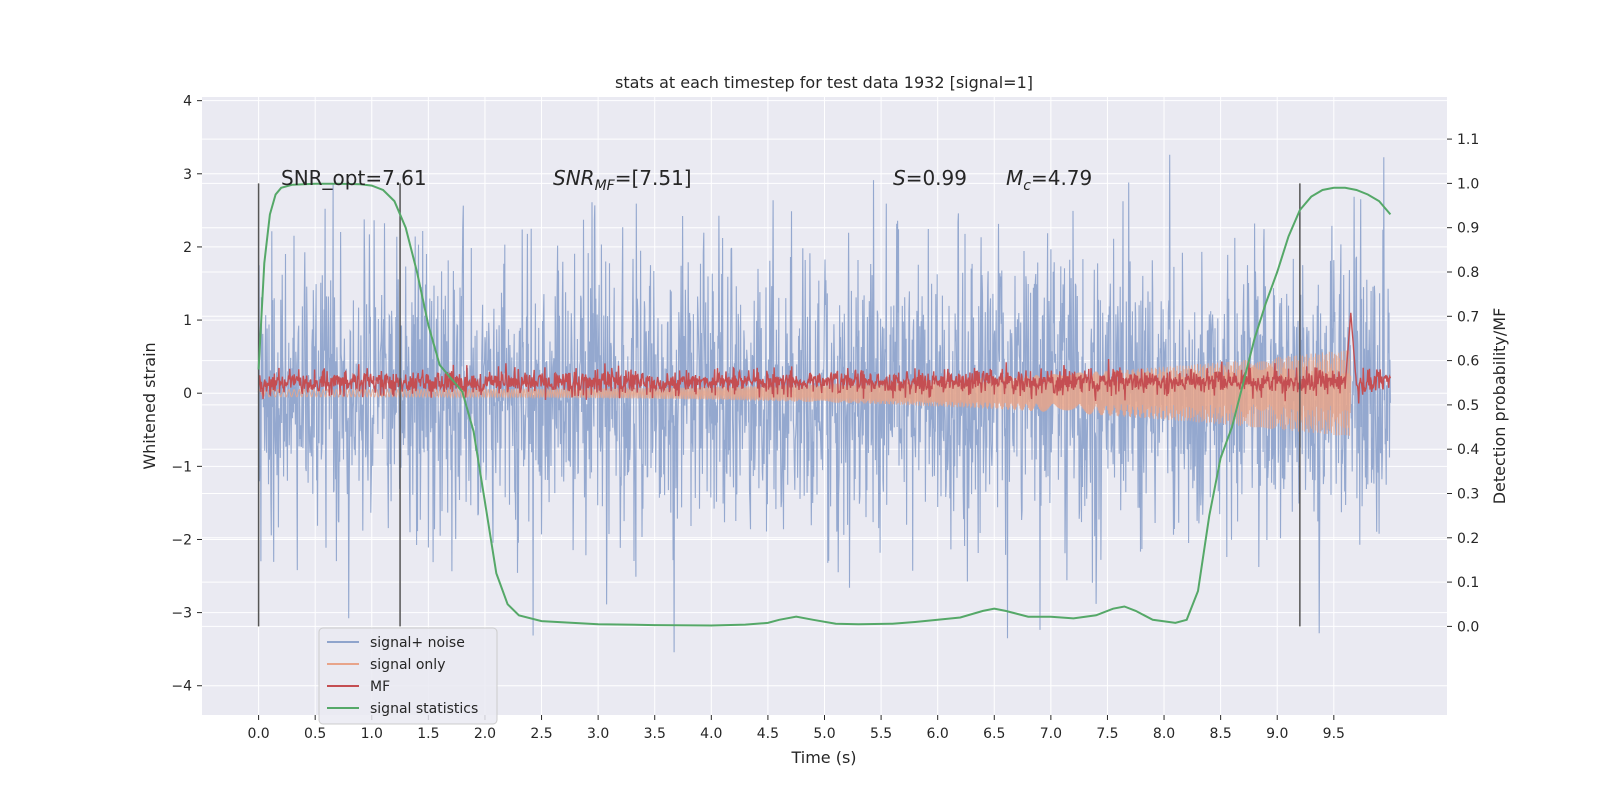 The height and width of the screenshot is (800, 1600). What do you see at coordinates (1468, 362) in the screenshot?
I see `y-right-tick-label: 0.6` at bounding box center [1468, 362].